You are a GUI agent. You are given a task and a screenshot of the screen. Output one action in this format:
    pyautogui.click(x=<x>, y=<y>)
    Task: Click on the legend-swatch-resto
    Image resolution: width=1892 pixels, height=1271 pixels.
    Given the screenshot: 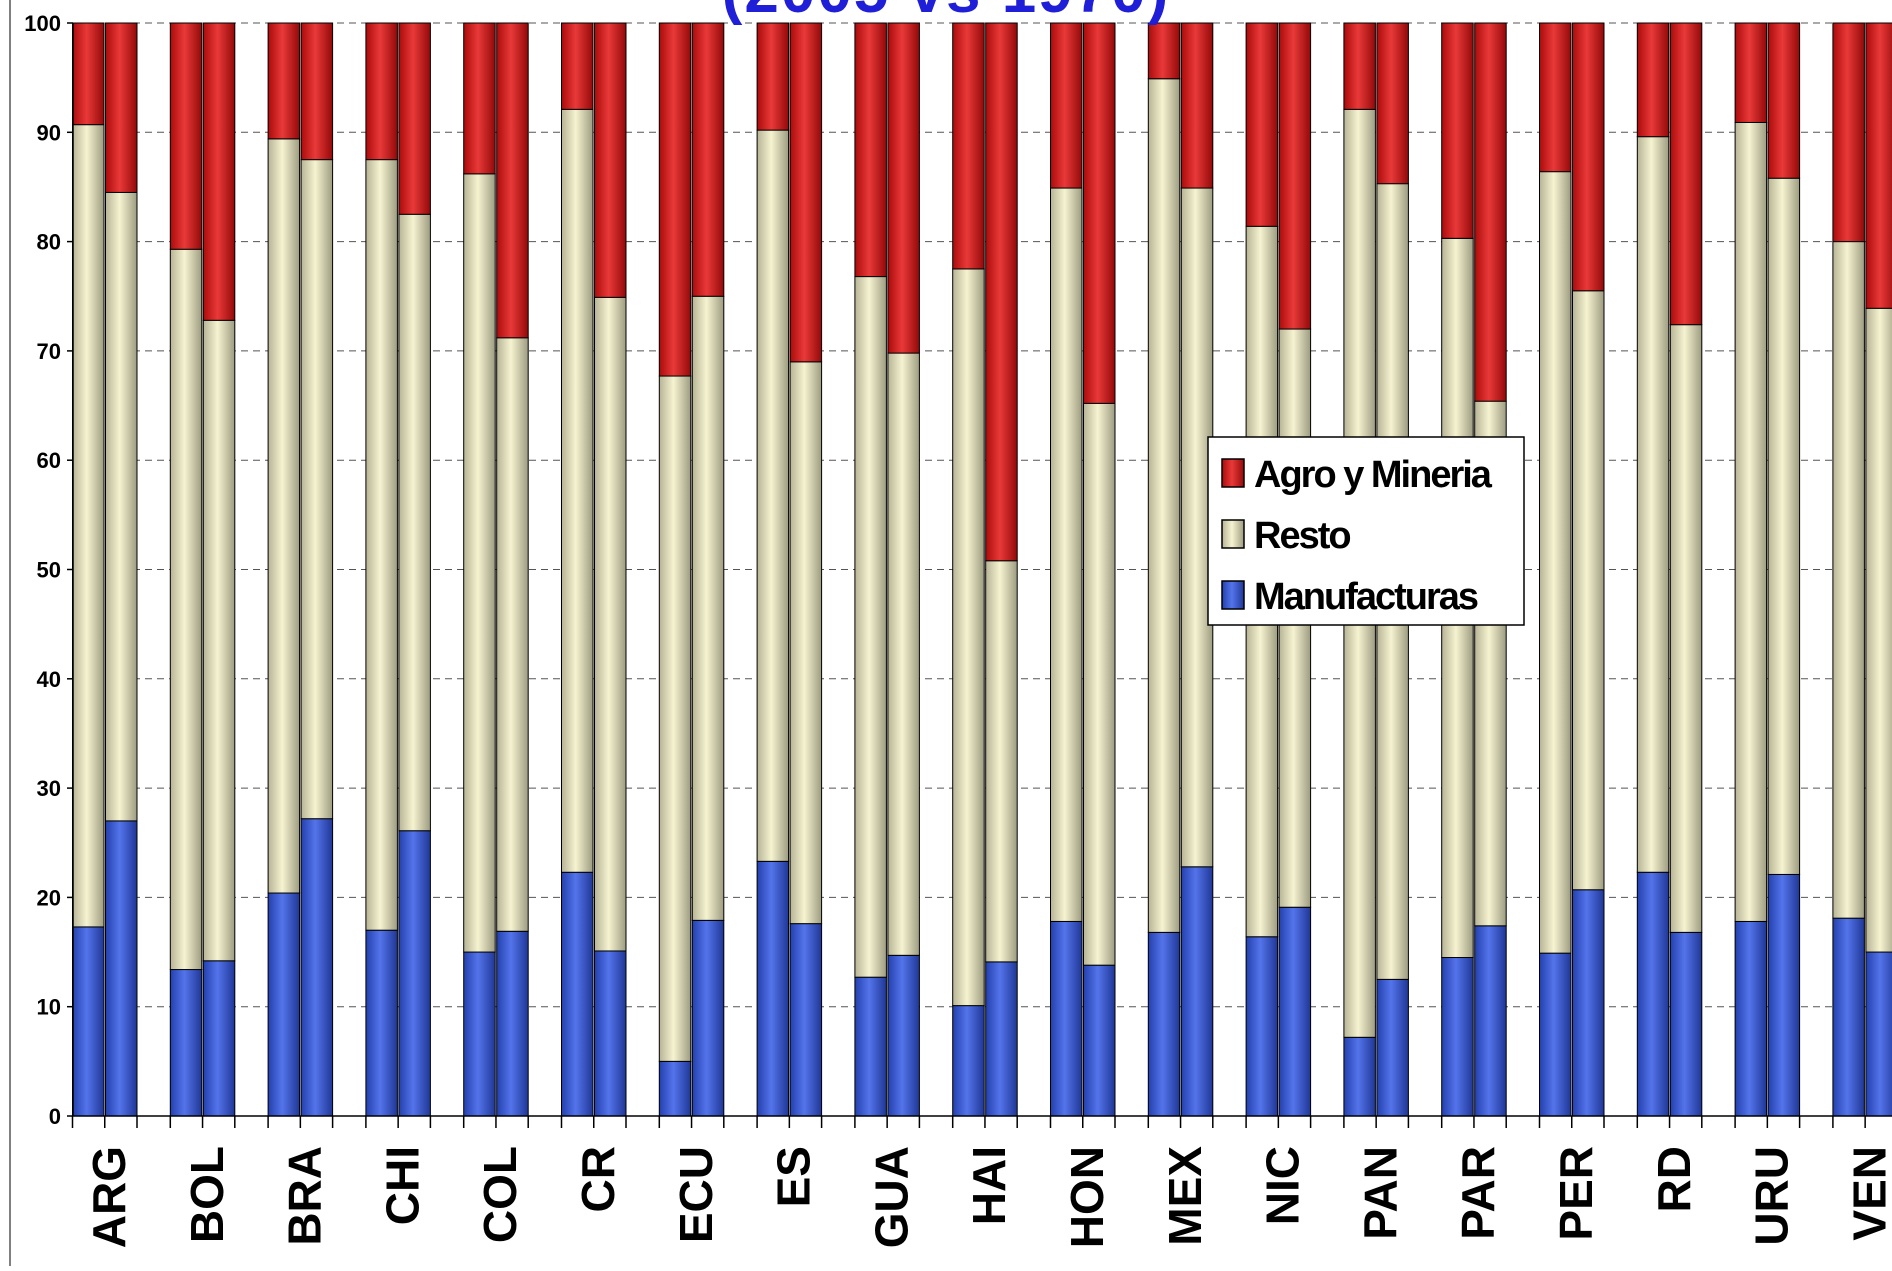 What is the action you would take?
    pyautogui.click(x=1233, y=534)
    